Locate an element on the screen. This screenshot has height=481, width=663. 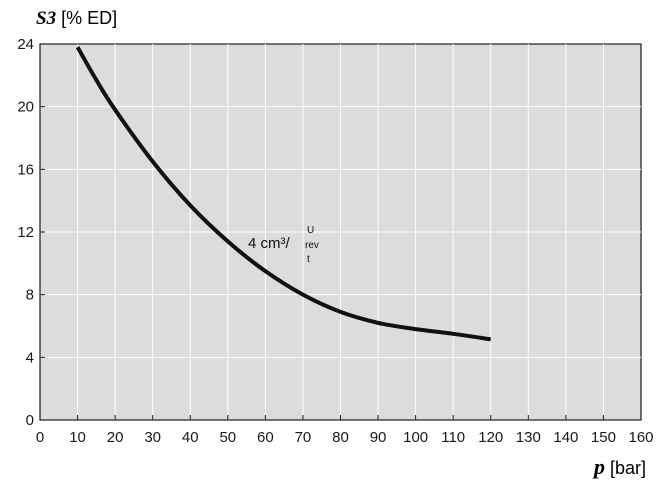
x-tick-labels: 0 10 20 30 40 50 60 70 80 90 100 110 120 130 140 150 160 is located at coordinates (345, 430).